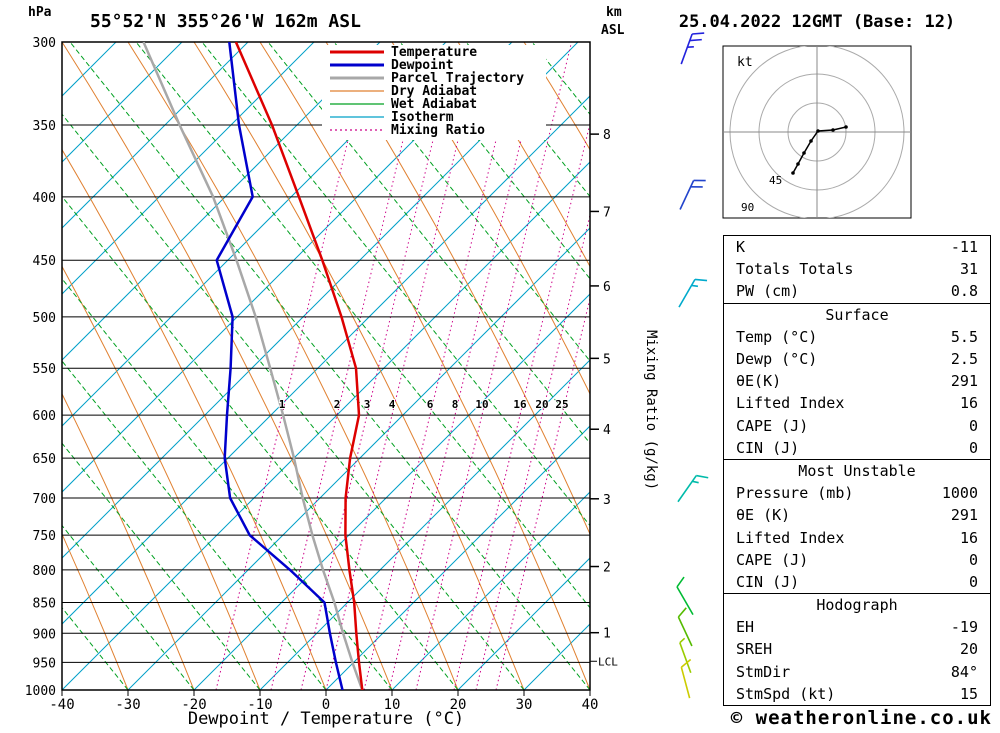 The height and width of the screenshot is (733, 1000). I want to click on stat-label: Temp (°C), so click(777, 336).